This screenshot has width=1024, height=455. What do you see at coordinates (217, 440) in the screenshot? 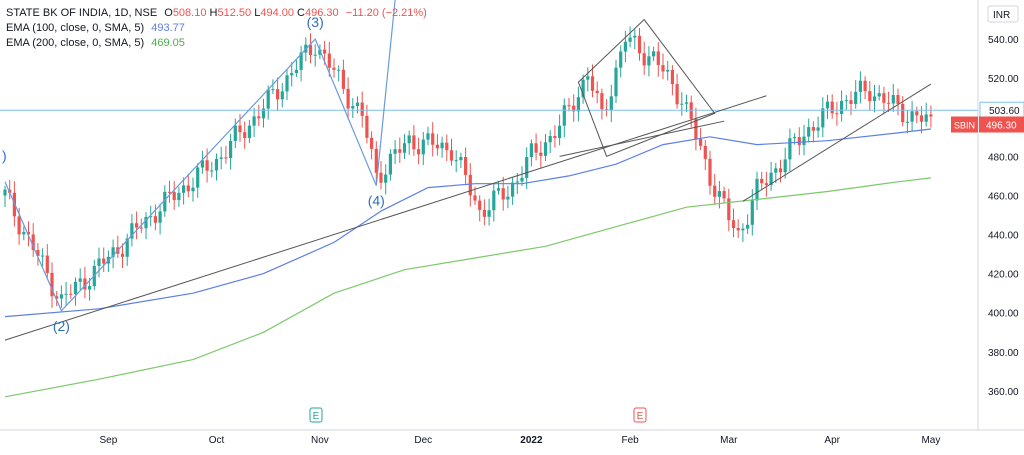
I see `x-tick-label: Oct` at bounding box center [217, 440].